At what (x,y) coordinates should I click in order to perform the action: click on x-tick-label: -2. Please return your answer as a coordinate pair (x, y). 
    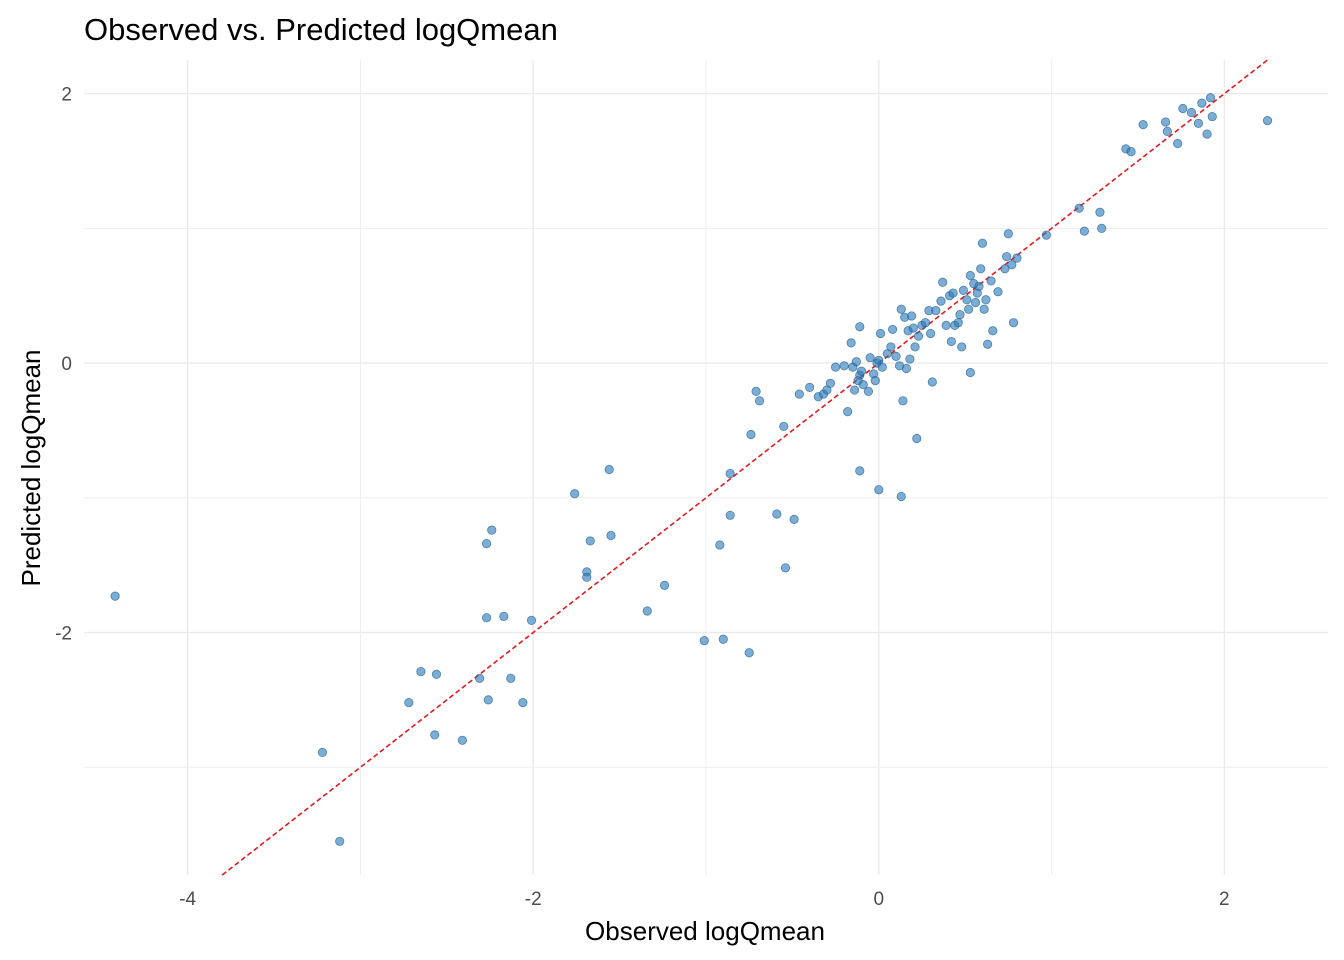
    Looking at the image, I should click on (533, 899).